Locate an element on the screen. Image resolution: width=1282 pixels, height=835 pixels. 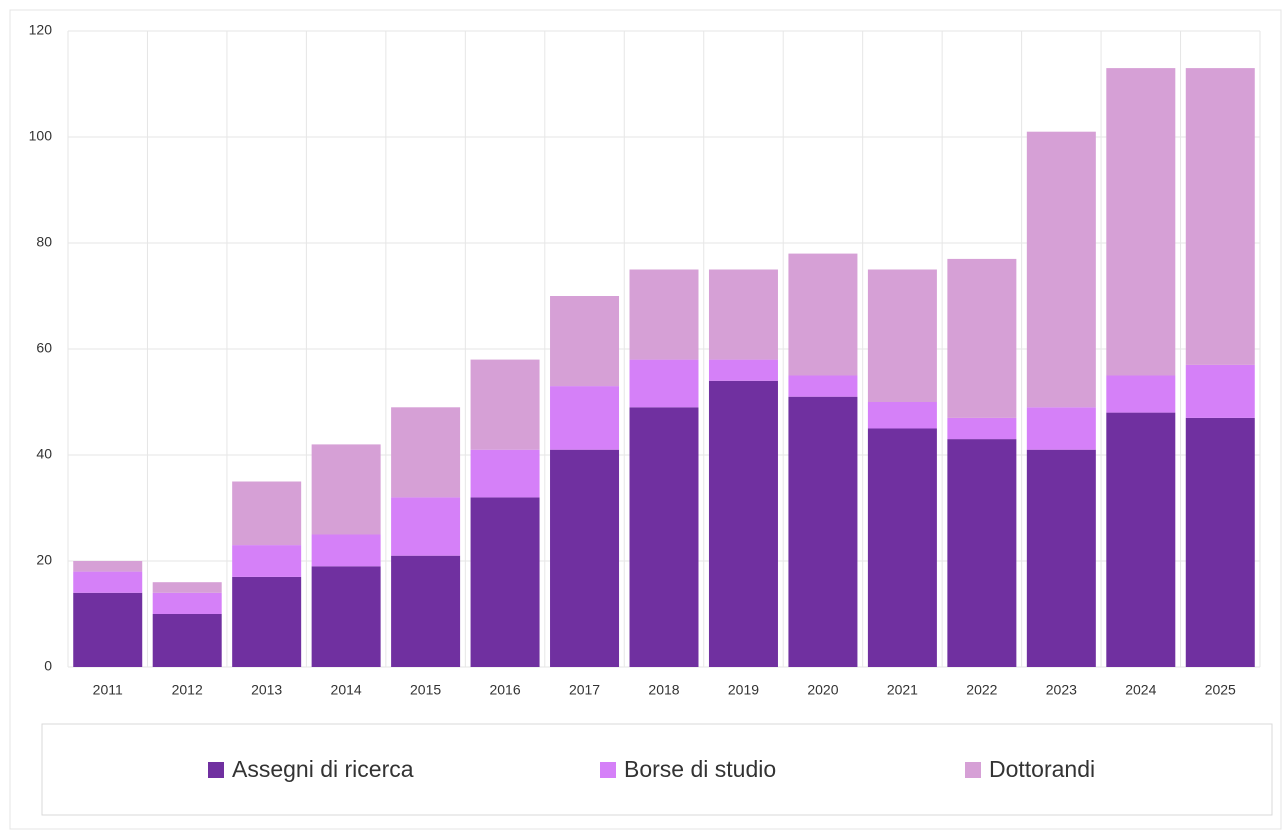
legend-box is located at coordinates (657, 769).